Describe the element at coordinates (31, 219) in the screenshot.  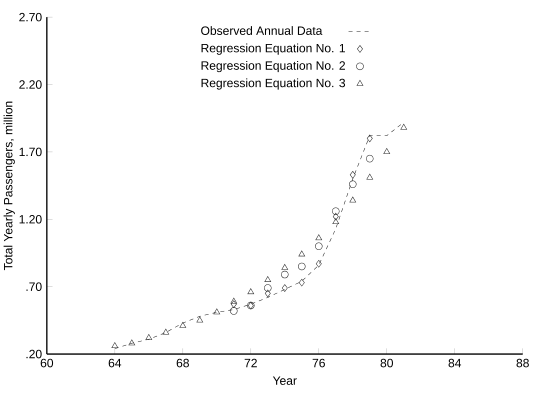
I see `y-tick-label: 1.20` at that location.